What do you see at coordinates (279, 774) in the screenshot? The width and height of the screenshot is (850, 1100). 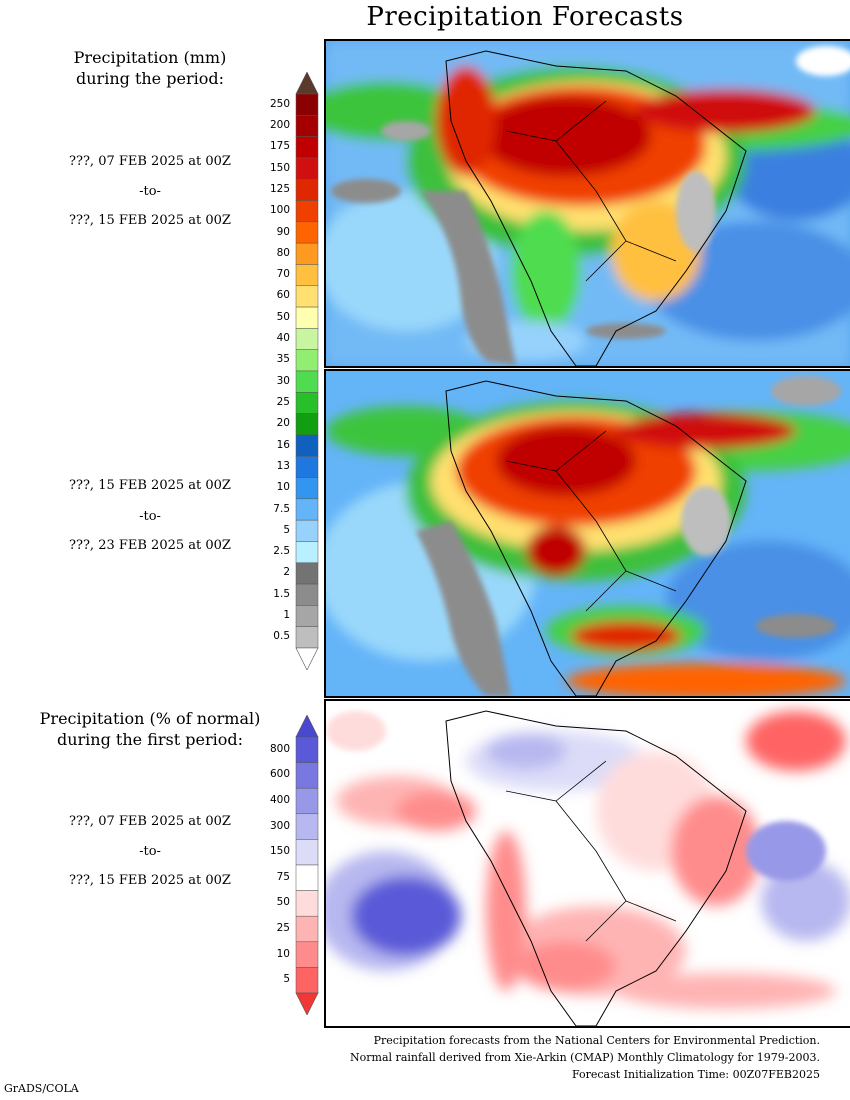 I see `pct-colorbar-tick-label: 600` at bounding box center [279, 774].